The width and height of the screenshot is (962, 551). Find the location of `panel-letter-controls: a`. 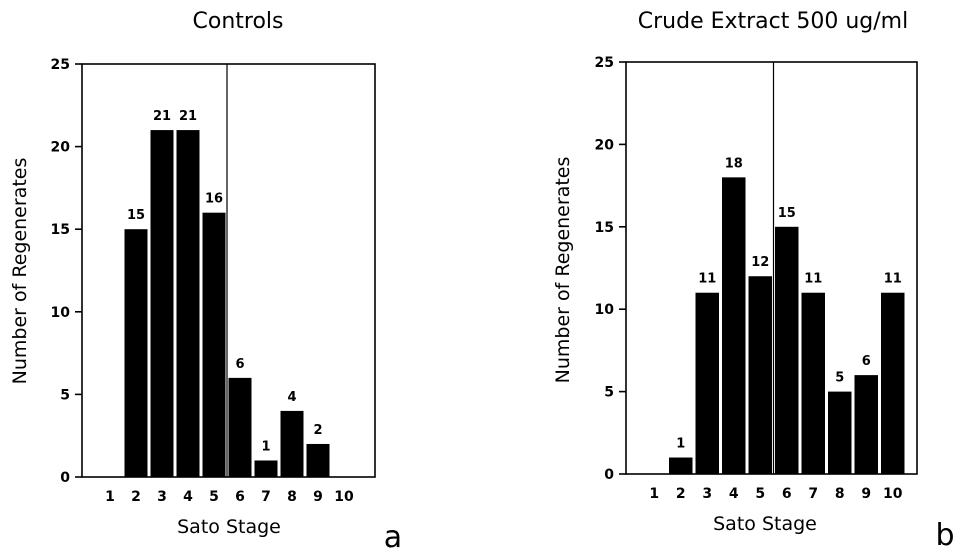

panel-letter-controls: a is located at coordinates (393, 535).